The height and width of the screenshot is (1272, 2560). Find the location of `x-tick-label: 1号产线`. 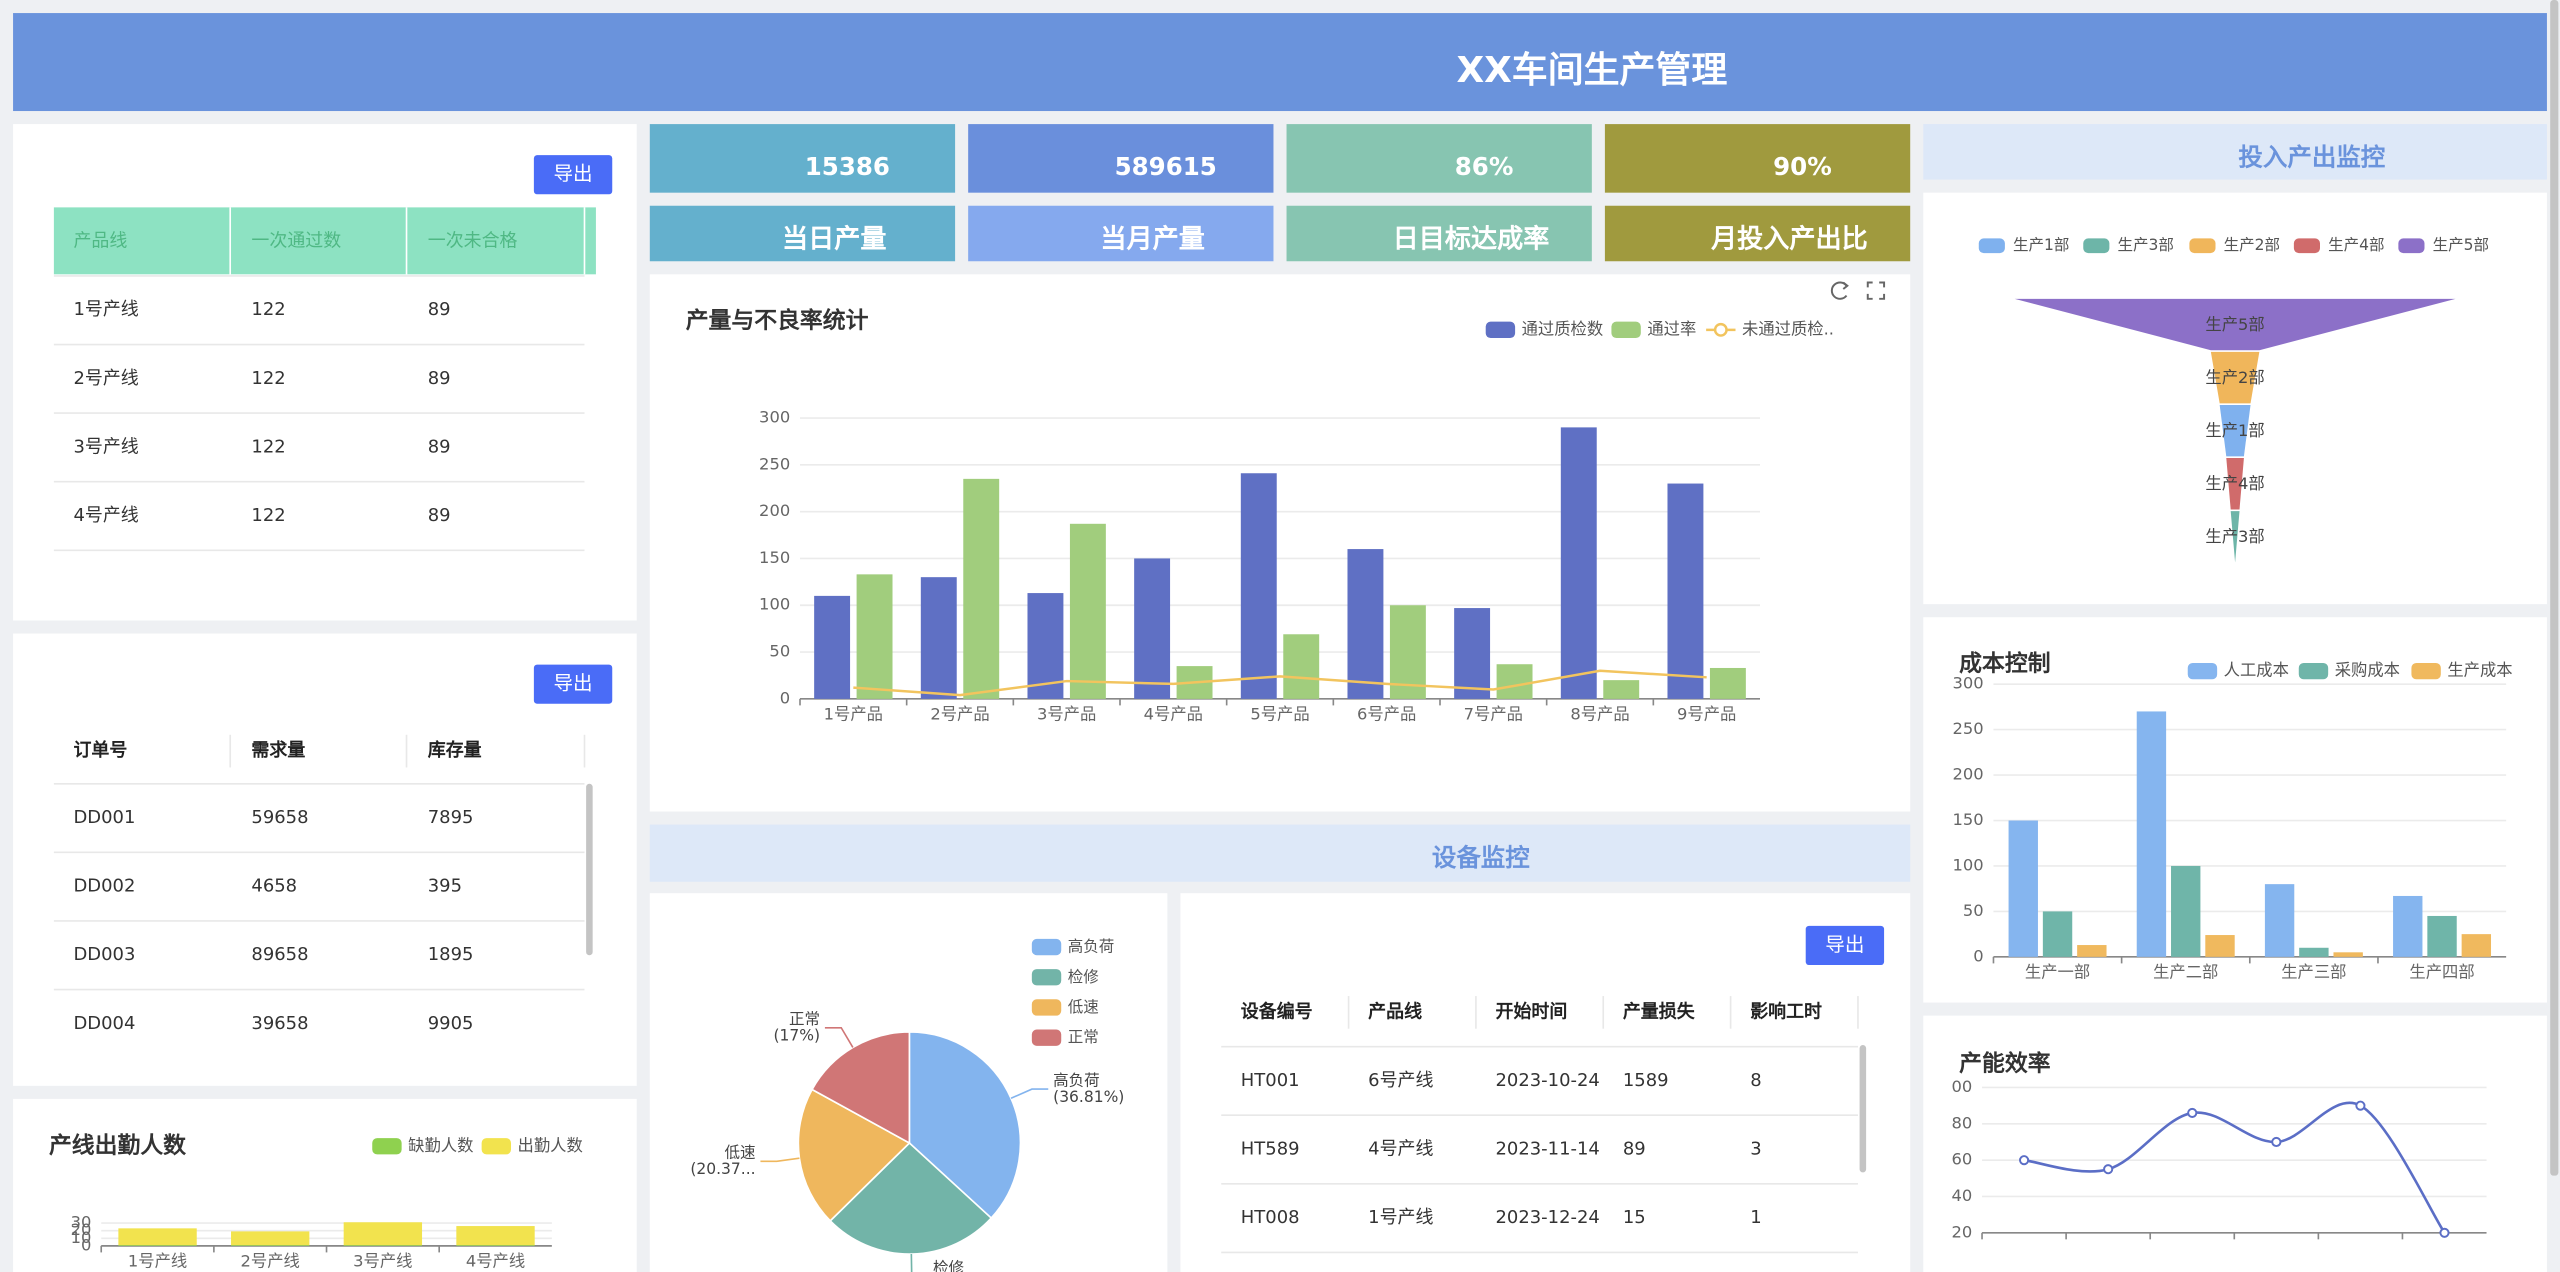

x-tick-label: 1号产线 is located at coordinates (157, 1261).